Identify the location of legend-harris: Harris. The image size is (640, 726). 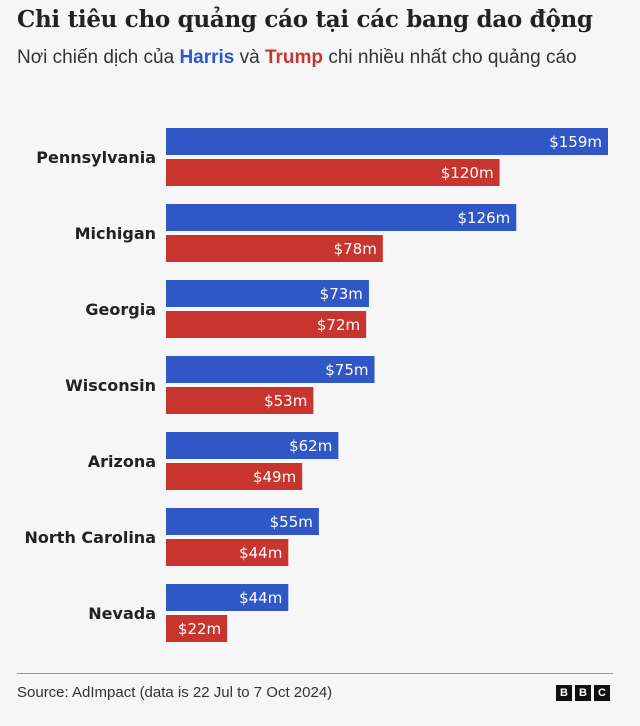
(207, 57).